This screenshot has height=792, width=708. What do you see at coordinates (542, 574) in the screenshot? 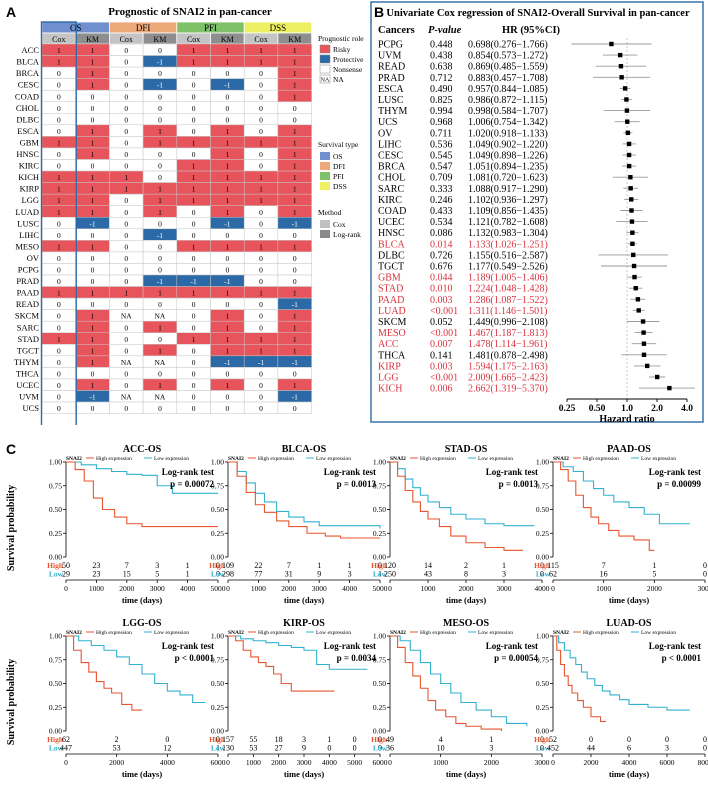
I see `risk-low-count: 0` at bounding box center [542, 574].